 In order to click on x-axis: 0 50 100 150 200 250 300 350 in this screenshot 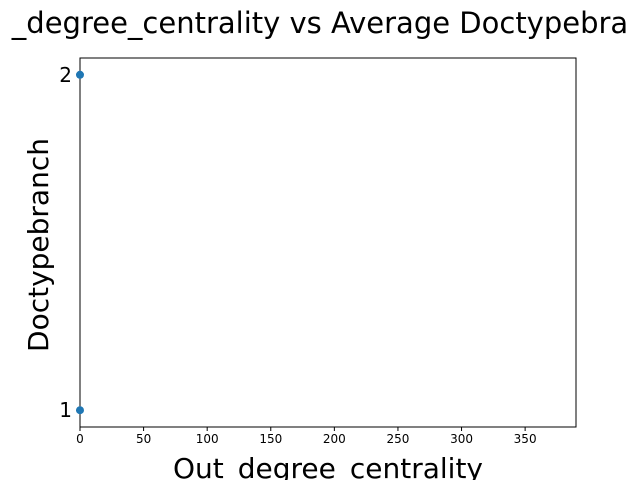, I will do `click(306, 436)`.